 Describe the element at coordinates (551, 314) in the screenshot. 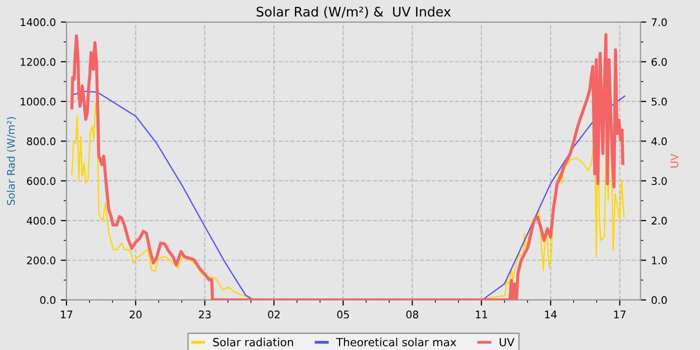

I see `x-tick-label: 14` at that location.